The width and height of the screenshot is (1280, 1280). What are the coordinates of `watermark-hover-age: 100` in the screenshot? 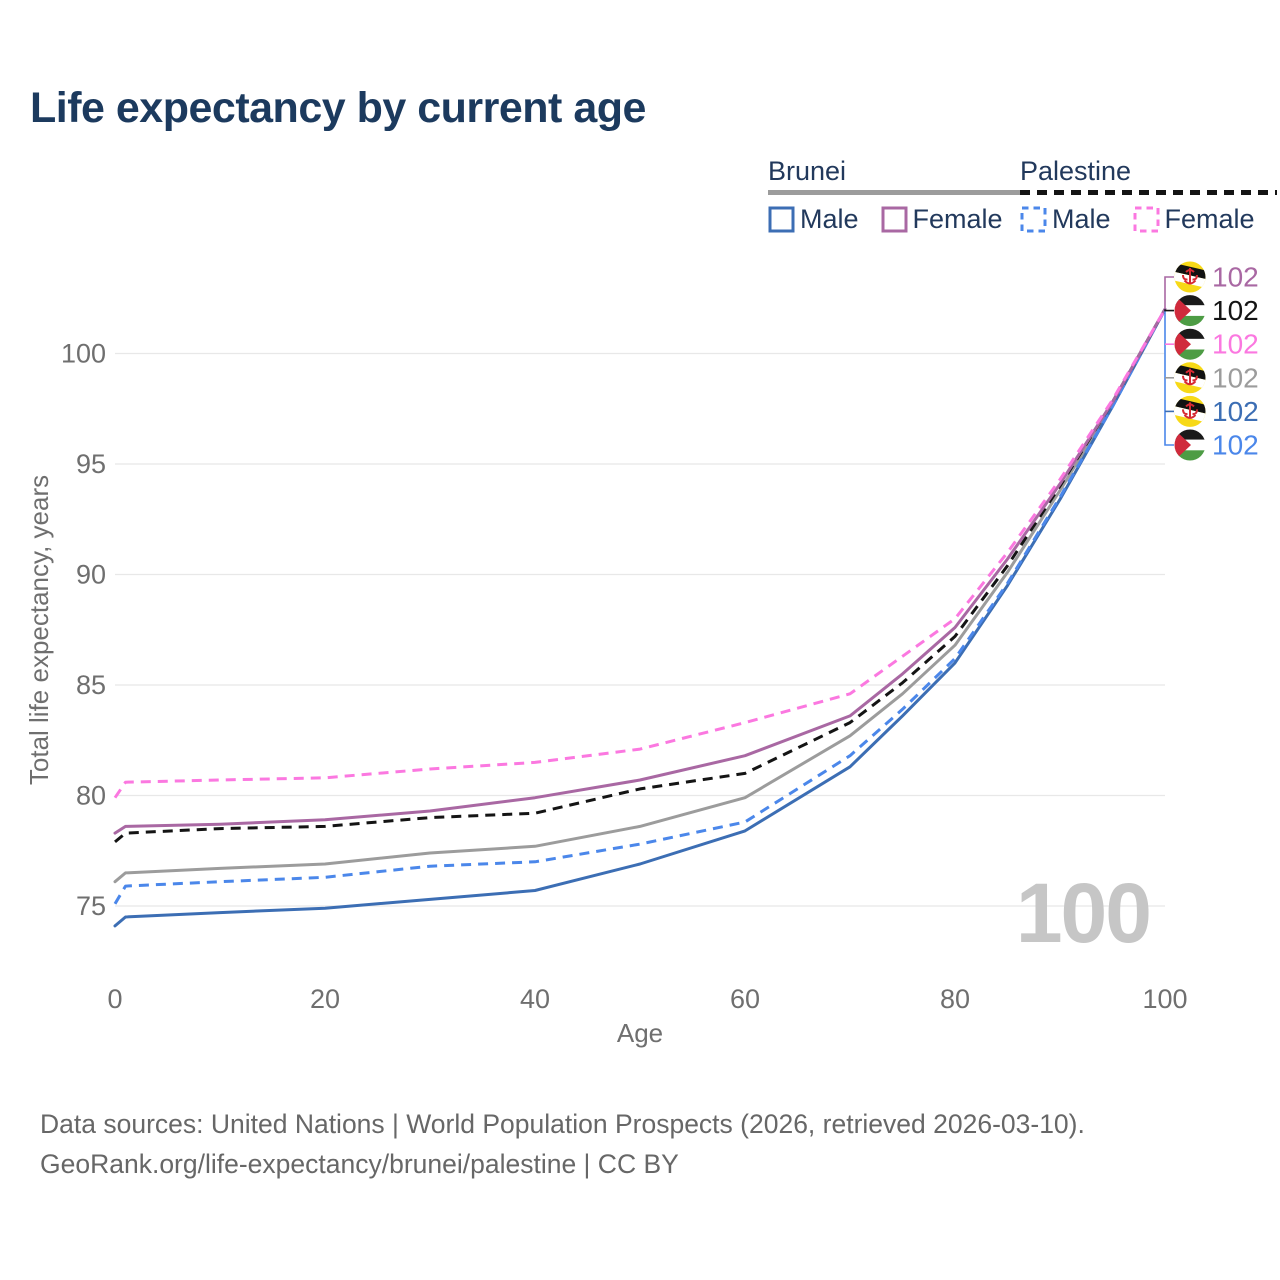 It's located at (1083, 913).